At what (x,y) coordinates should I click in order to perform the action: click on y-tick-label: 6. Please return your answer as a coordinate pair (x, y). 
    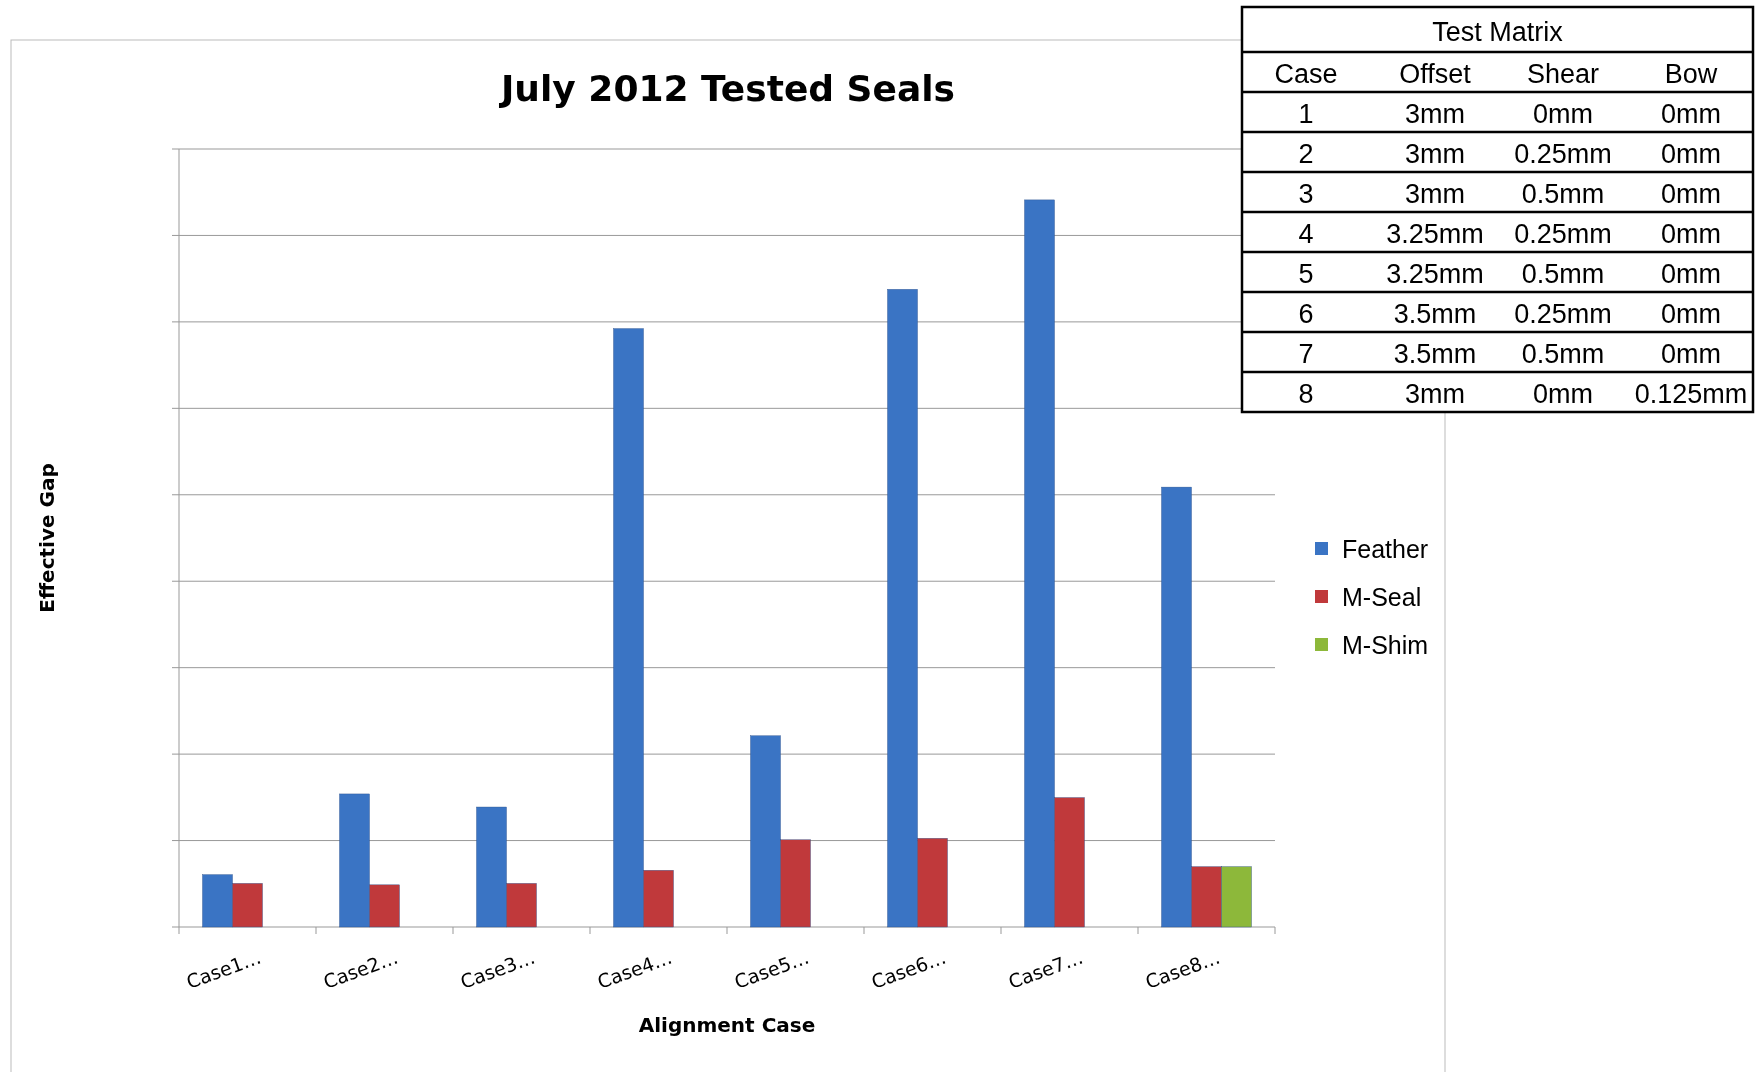
    Looking at the image, I should click on (1306, 314).